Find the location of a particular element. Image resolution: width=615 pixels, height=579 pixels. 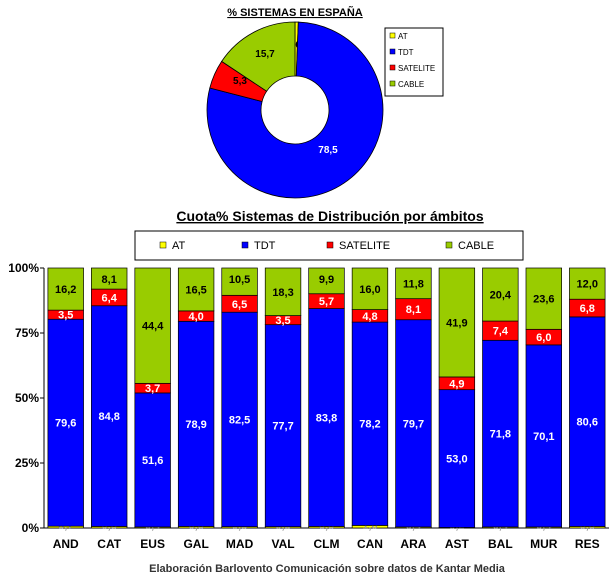

bar-label-satelite-clm: 5,7 is located at coordinates (326, 302).